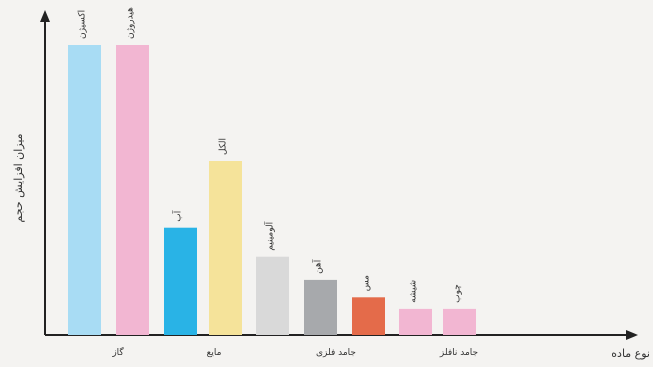 This screenshot has width=653, height=367. I want to click on group-label: گاز, so click(117, 352).